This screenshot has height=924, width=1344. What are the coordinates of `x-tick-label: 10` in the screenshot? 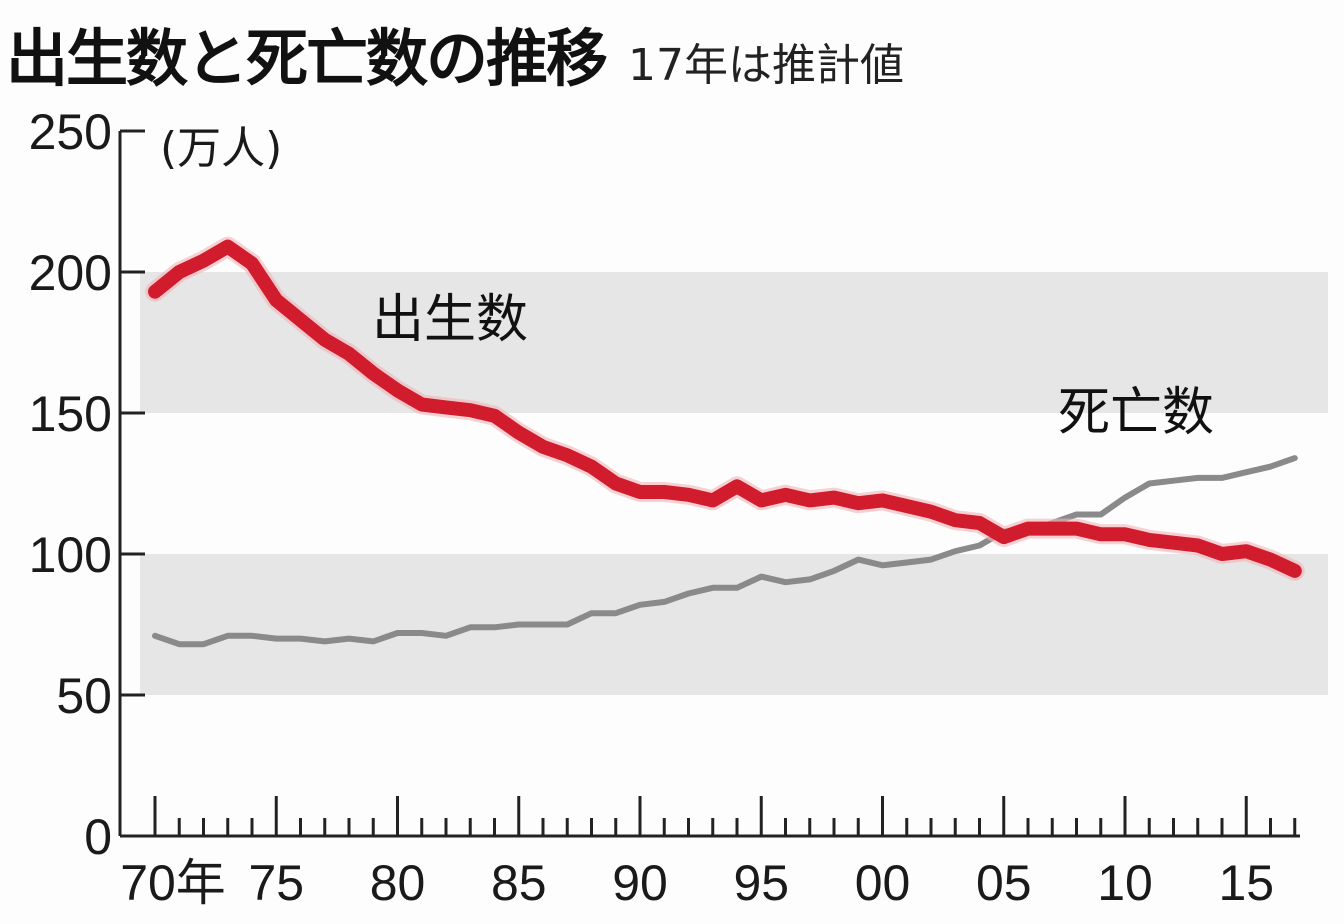 It's located at (1125, 883).